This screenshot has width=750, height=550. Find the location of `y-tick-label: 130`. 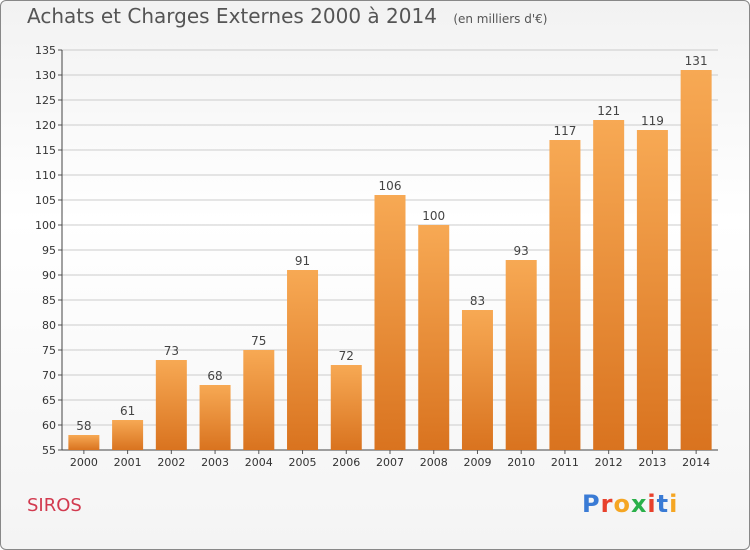

y-tick-label: 130 is located at coordinates (45, 75).